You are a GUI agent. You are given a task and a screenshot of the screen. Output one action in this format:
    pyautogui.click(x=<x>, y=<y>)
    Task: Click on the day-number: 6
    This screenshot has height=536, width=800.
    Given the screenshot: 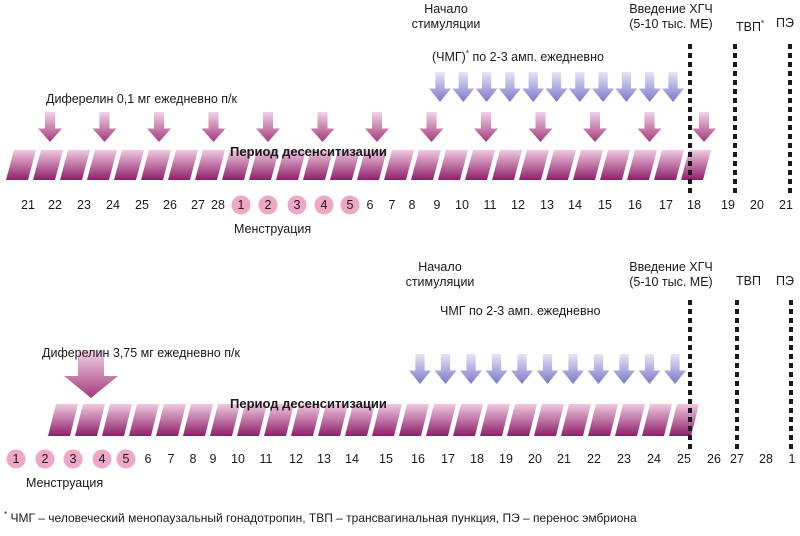 What is the action you would take?
    pyautogui.click(x=148, y=459)
    